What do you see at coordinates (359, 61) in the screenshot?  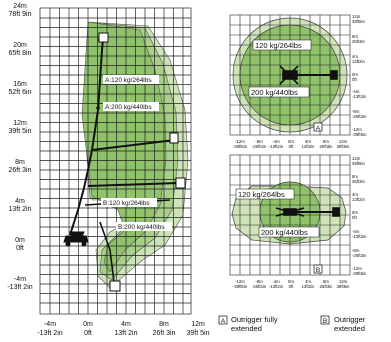 I see `top-a-y-label: 13ft2in` at bounding box center [359, 61].